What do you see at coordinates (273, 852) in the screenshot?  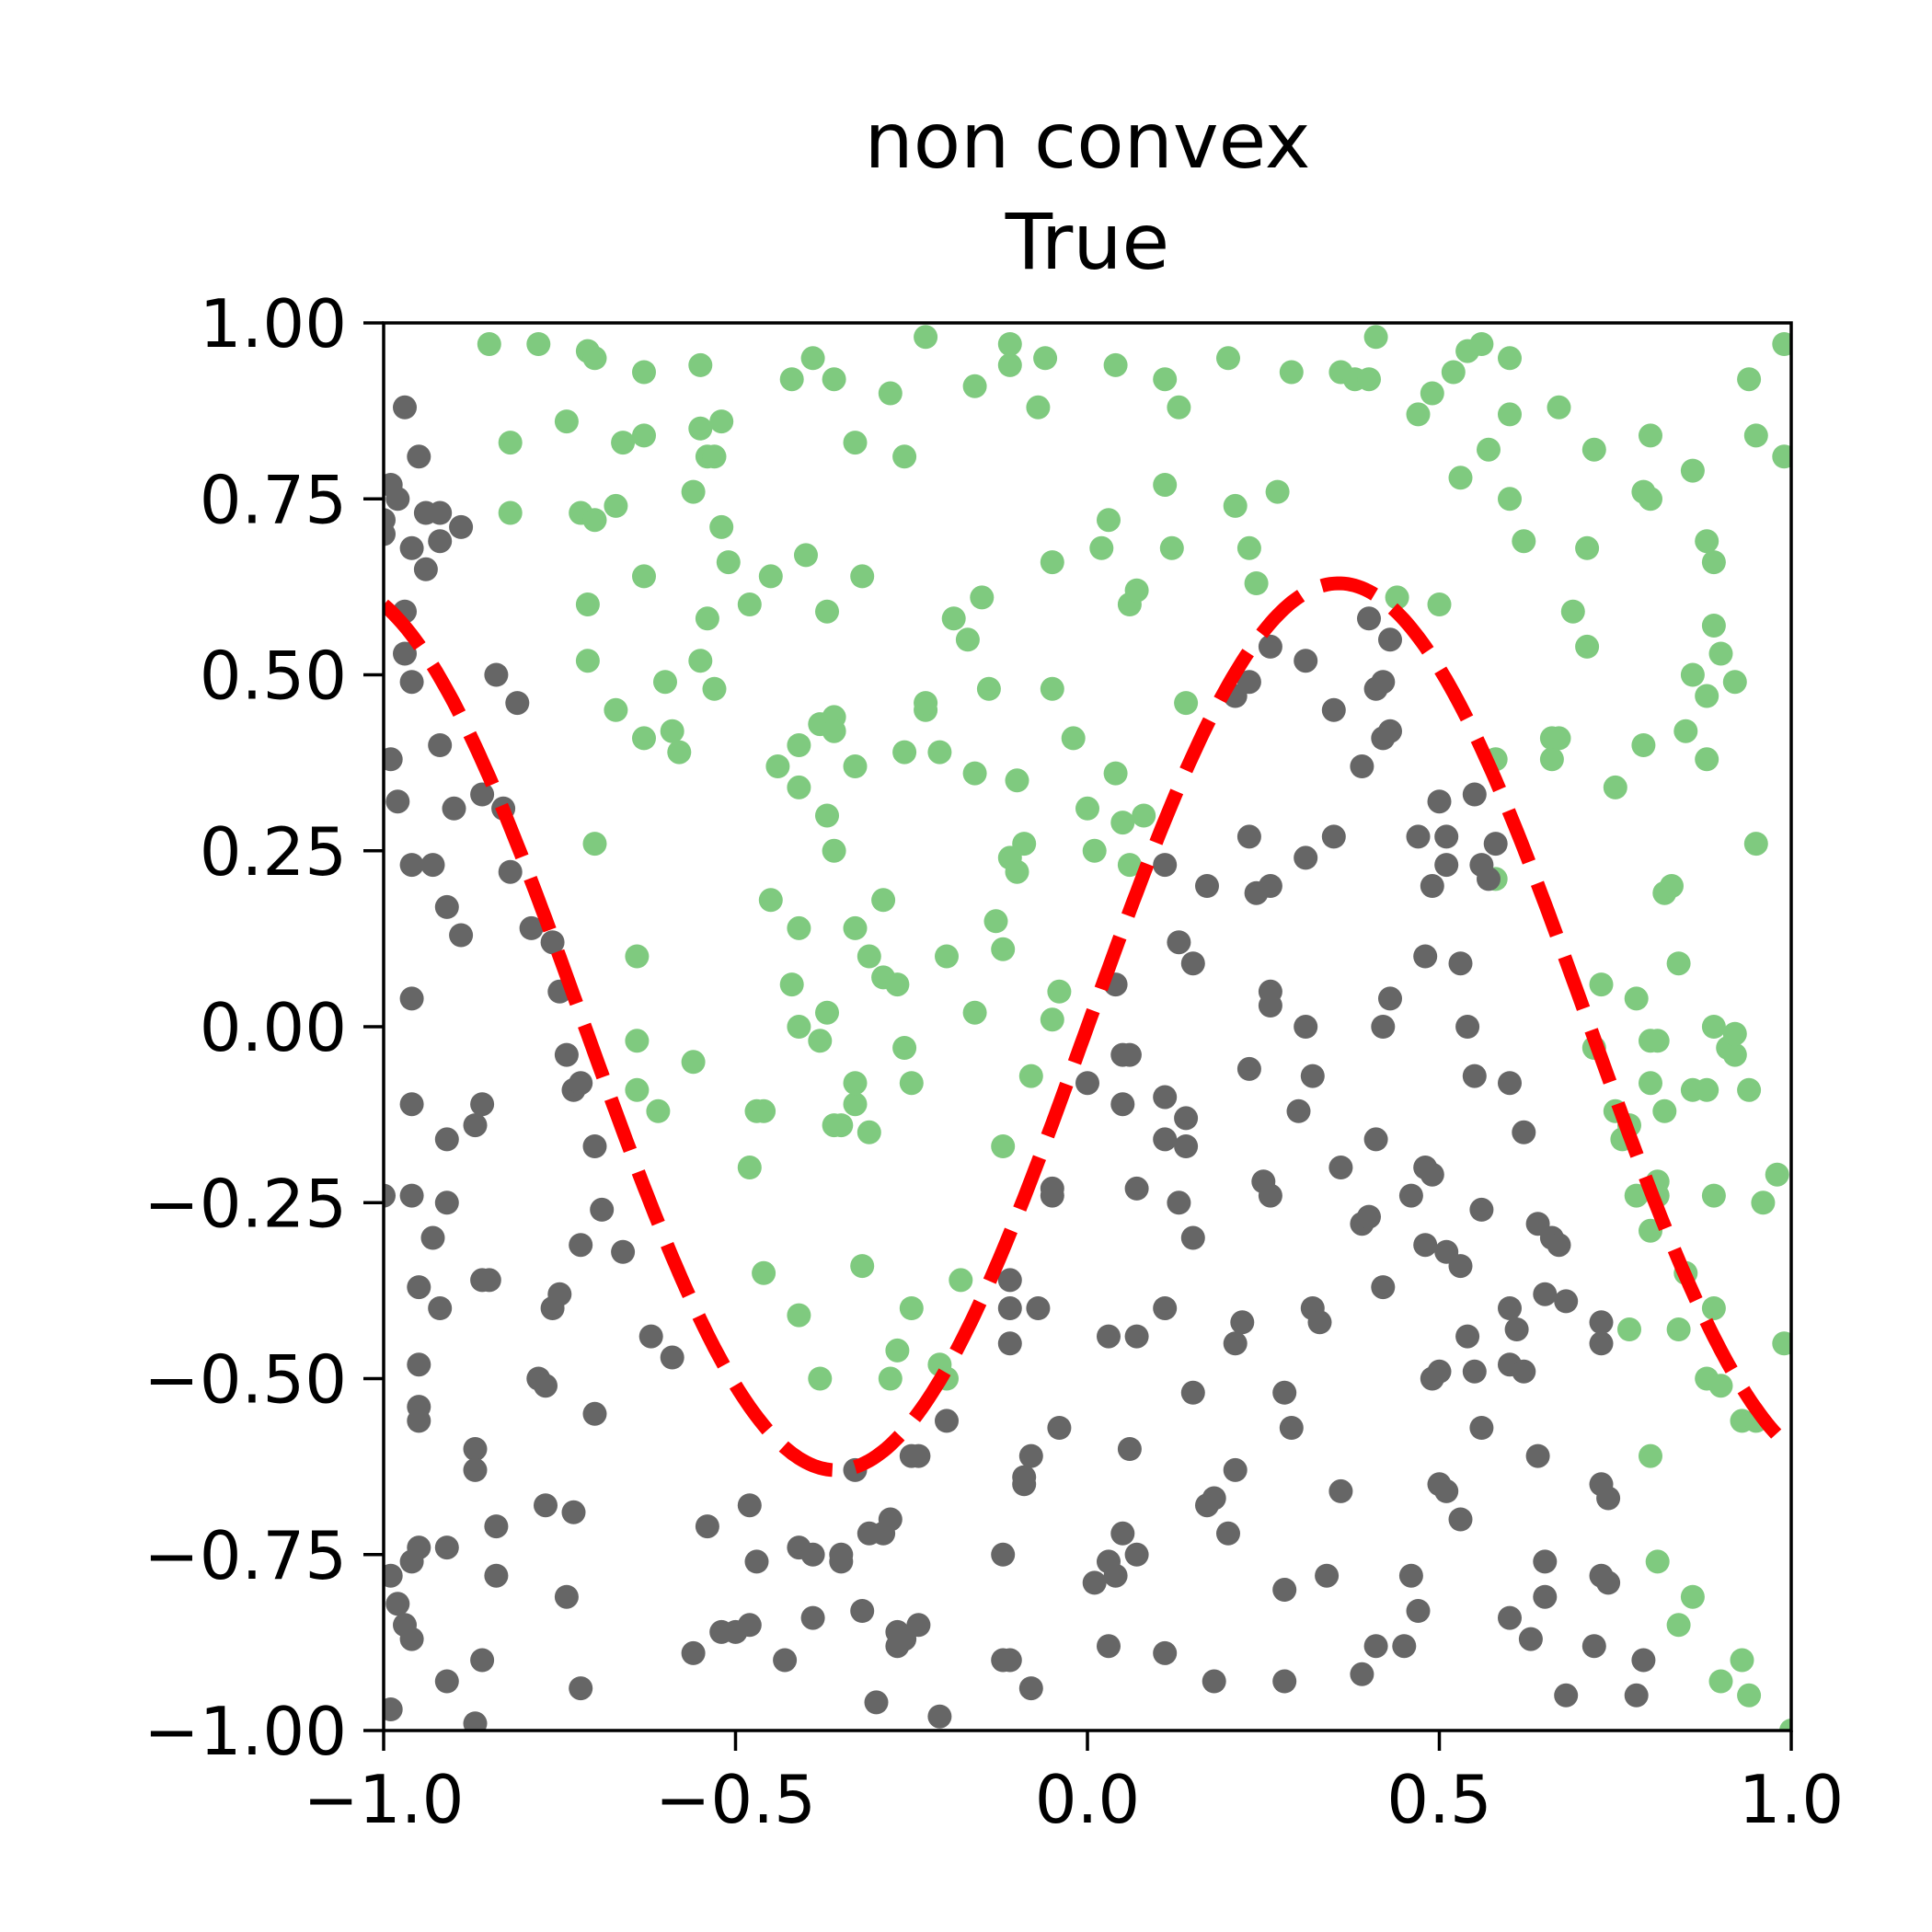 I see `y-tick-label: 0.25` at bounding box center [273, 852].